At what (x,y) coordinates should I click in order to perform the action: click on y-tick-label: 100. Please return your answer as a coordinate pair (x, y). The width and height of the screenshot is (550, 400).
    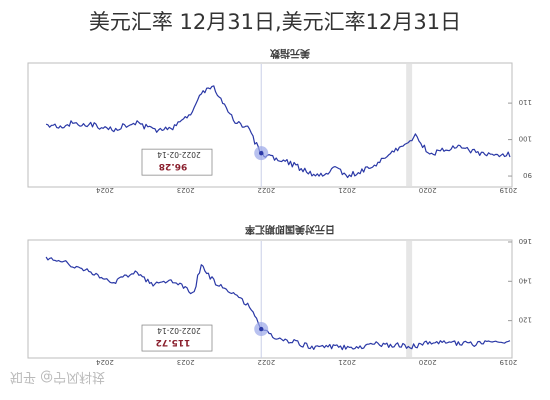
    Looking at the image, I should click on (525, 139).